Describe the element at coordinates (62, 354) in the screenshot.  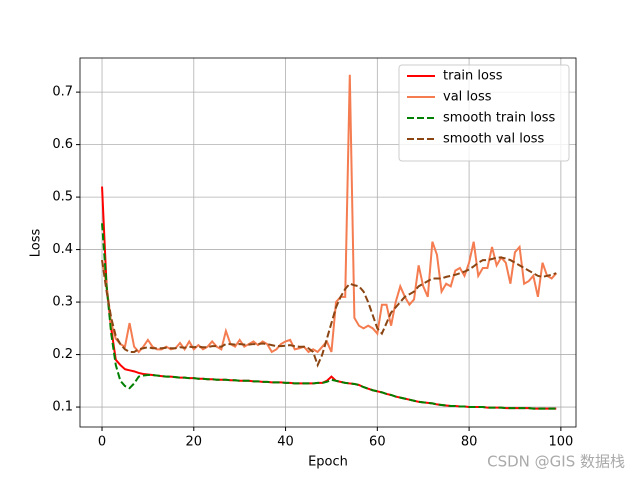
I see `y-tick-label: 0.2` at that location.